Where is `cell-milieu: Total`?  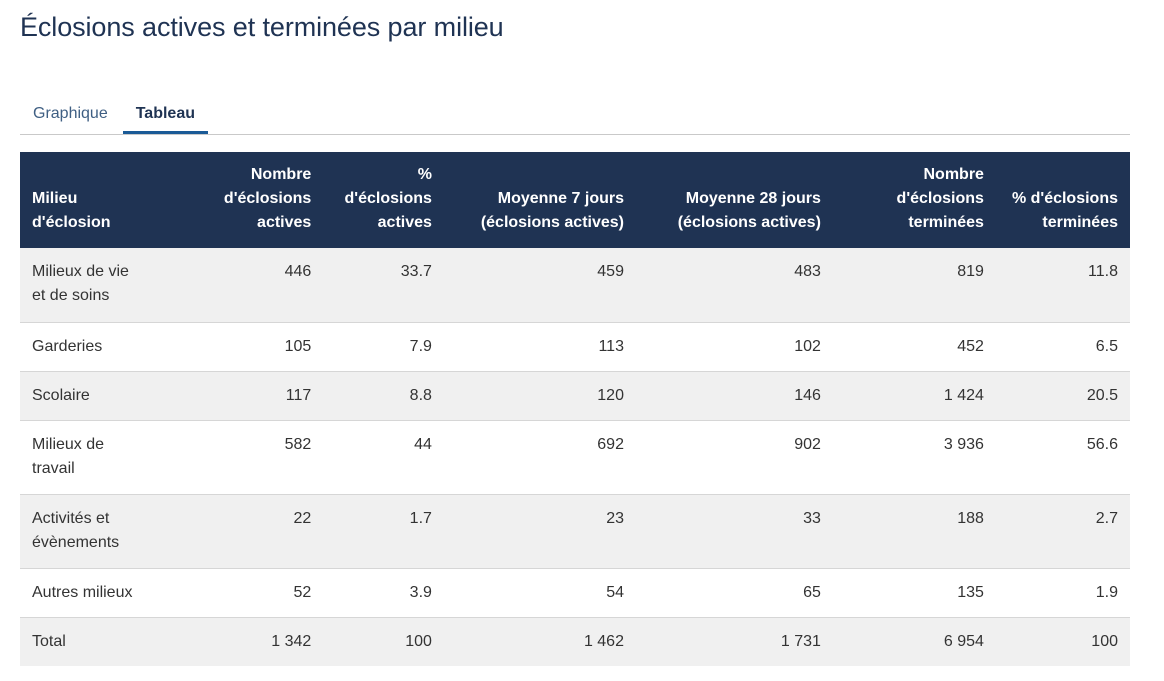
cell-milieu: Total is located at coordinates (97, 641).